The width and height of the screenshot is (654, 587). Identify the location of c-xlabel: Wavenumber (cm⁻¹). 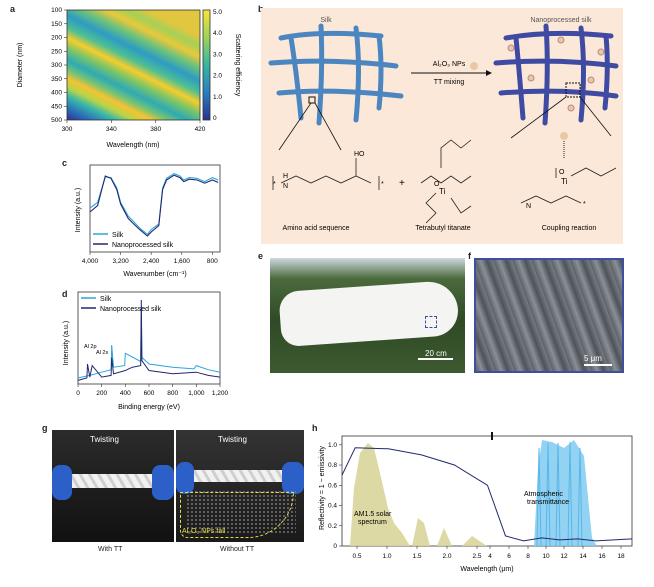
(154, 274).